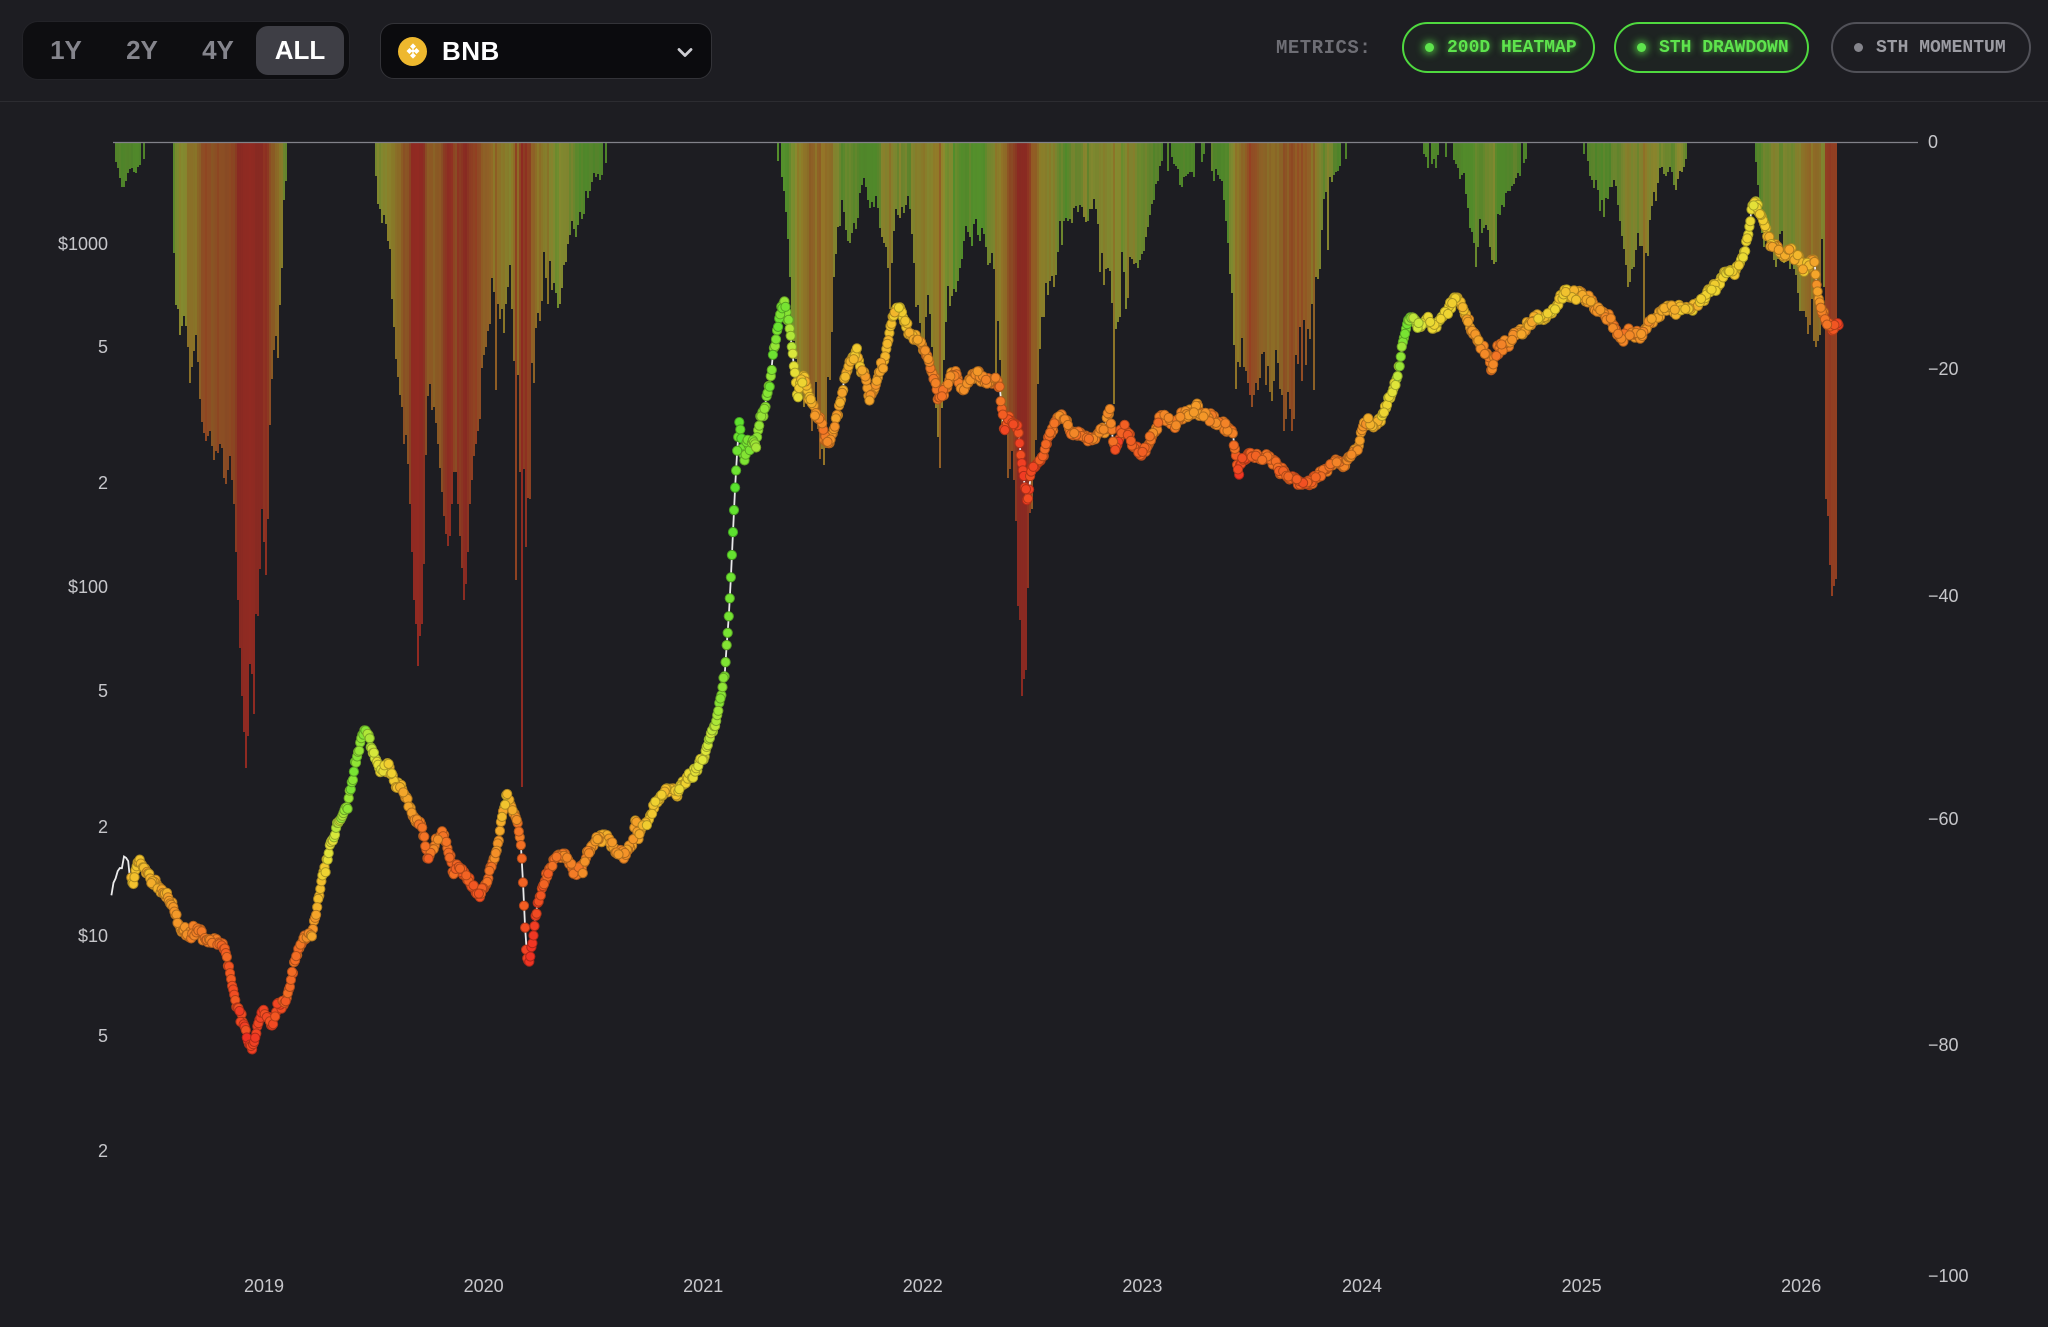  What do you see at coordinates (93, 936) in the screenshot?
I see `svg-text: $10` at bounding box center [93, 936].